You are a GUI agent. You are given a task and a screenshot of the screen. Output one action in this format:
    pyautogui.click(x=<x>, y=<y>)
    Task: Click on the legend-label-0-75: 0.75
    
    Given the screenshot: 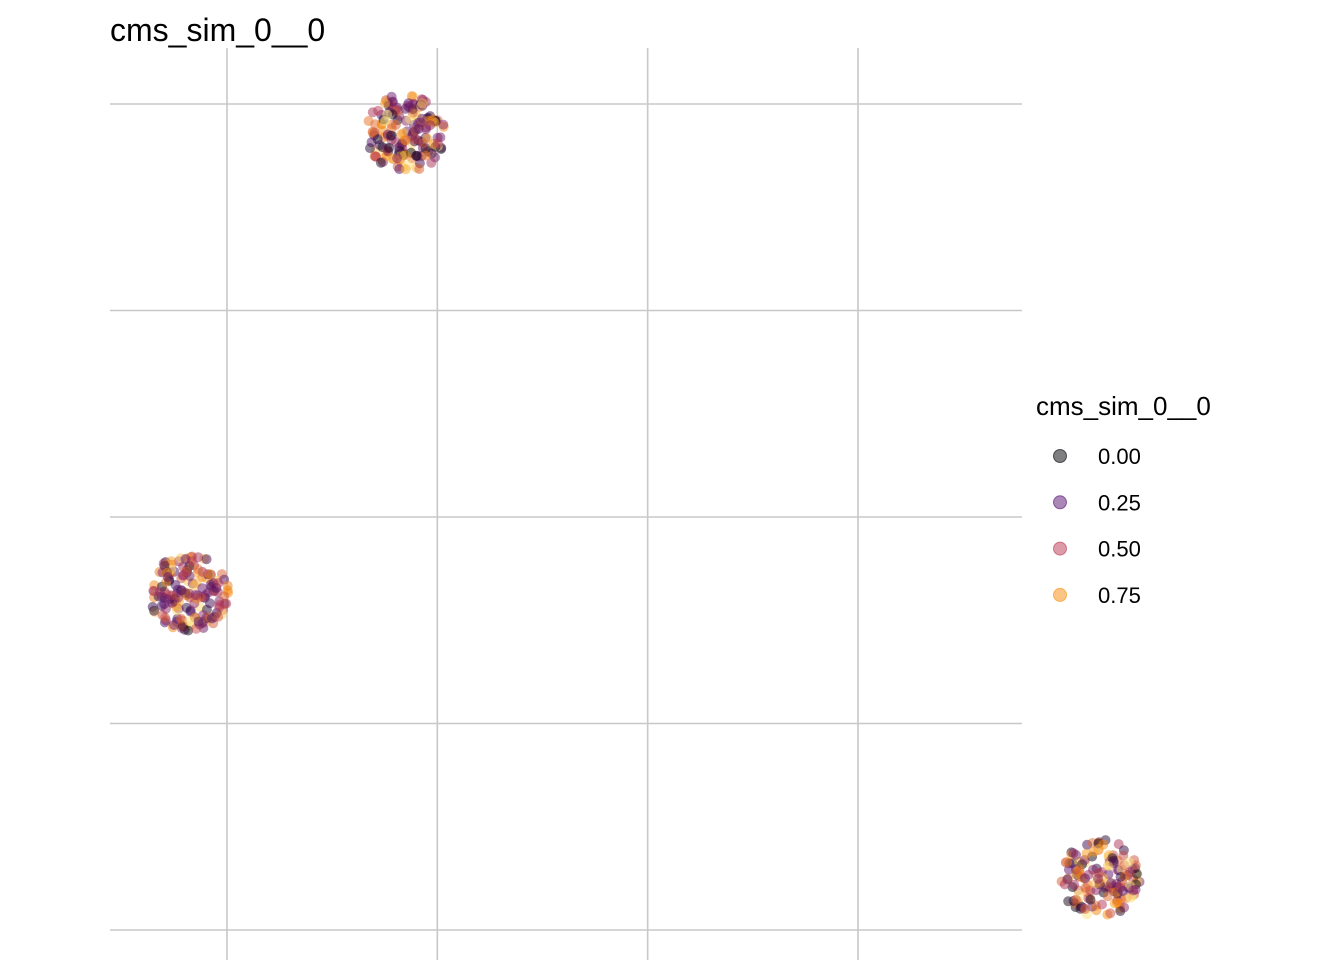 What is the action you would take?
    pyautogui.click(x=1119, y=595)
    